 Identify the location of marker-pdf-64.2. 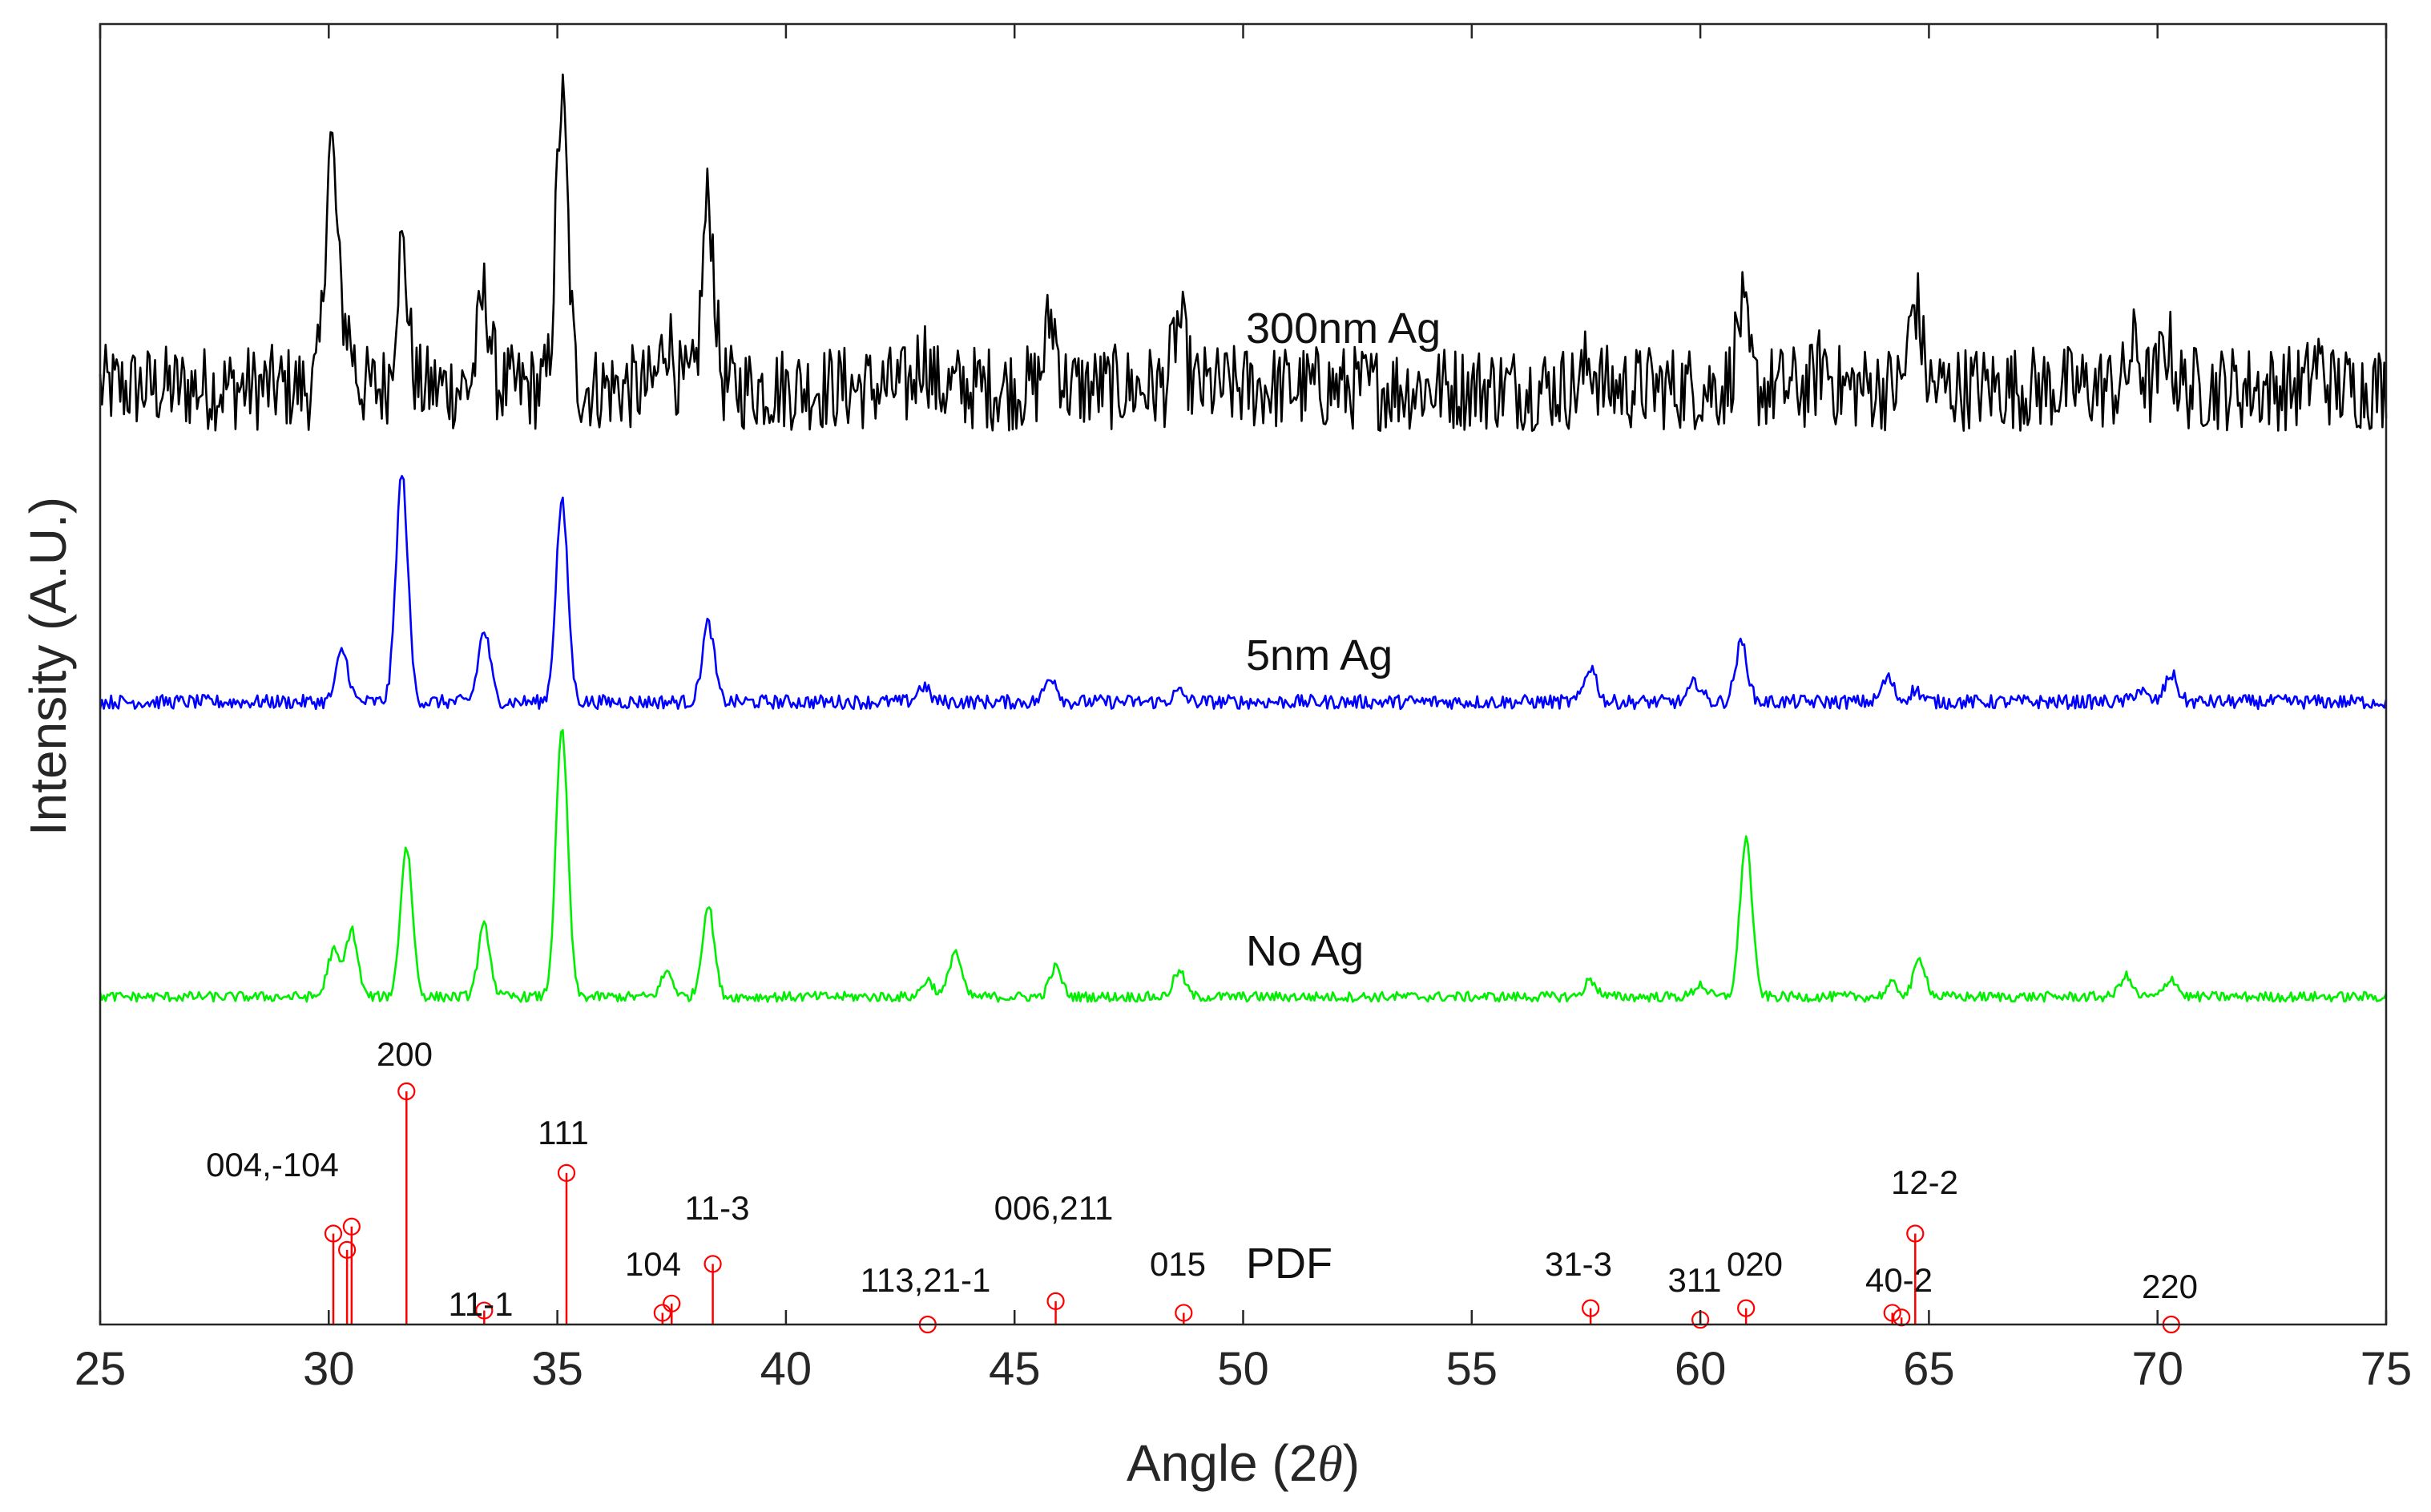
(1892, 1313).